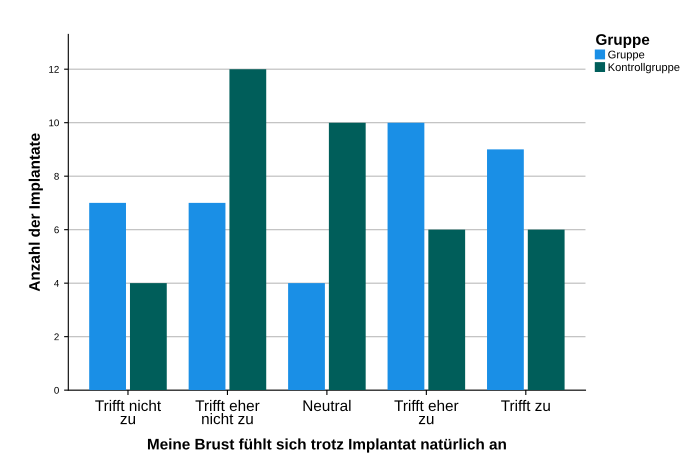  What do you see at coordinates (56, 283) in the screenshot?
I see `y-tick-label: 4` at bounding box center [56, 283].